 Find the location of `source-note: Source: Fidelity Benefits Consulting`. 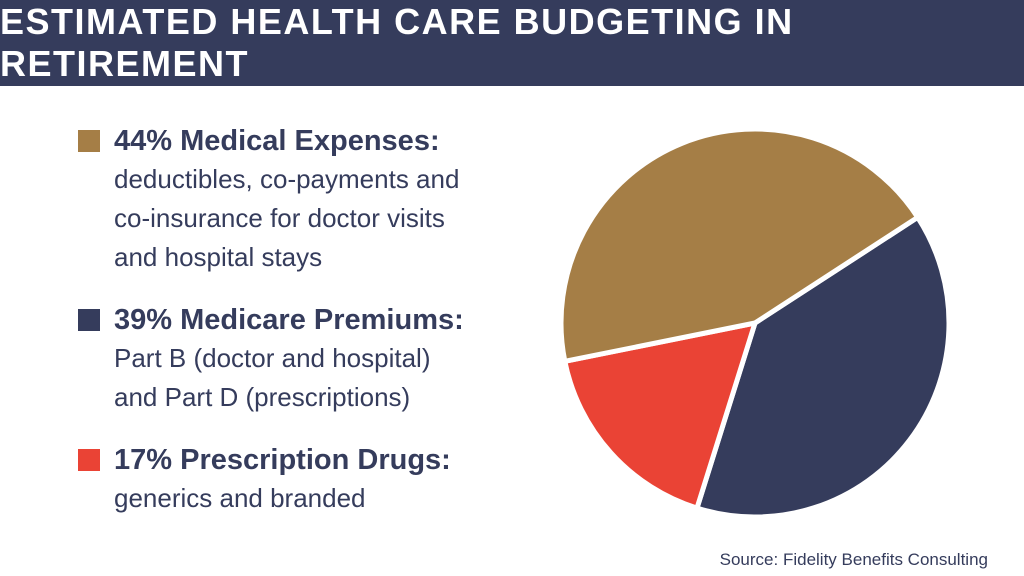

source-note: Source: Fidelity Benefits Consulting is located at coordinates (853, 559).